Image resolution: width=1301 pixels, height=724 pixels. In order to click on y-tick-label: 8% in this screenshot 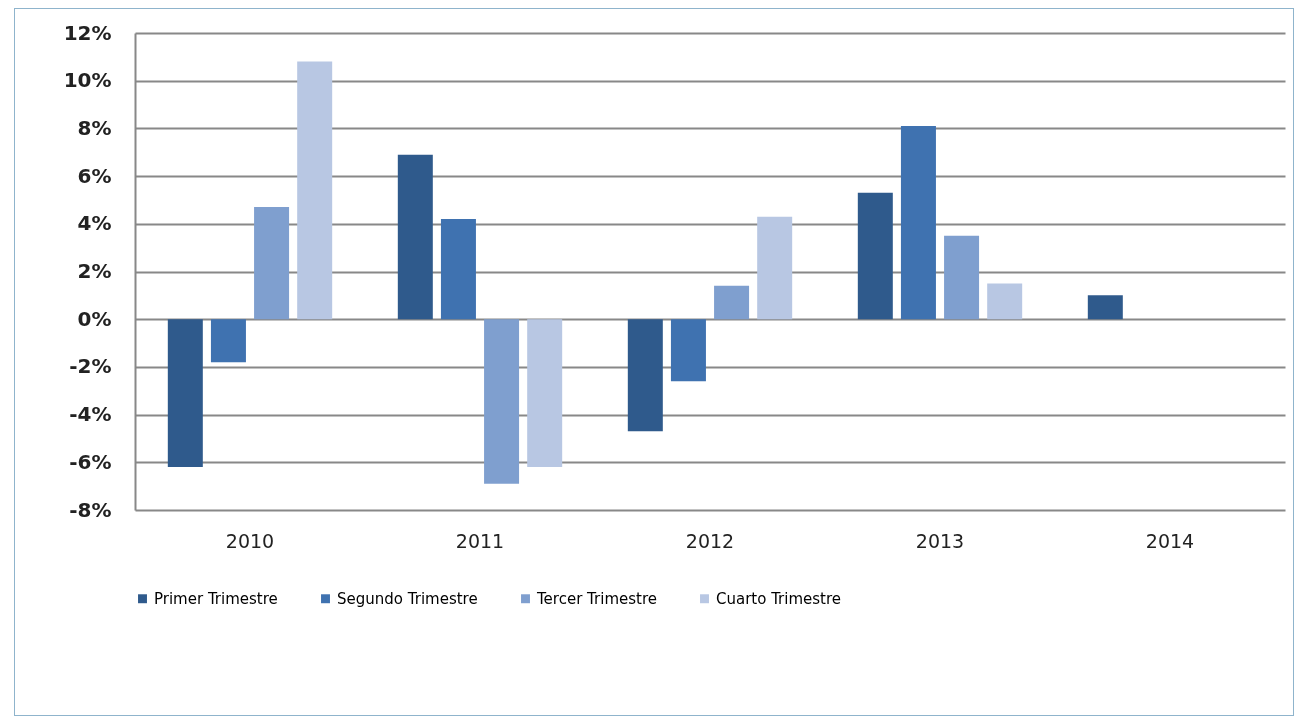, I will do `click(94, 127)`.